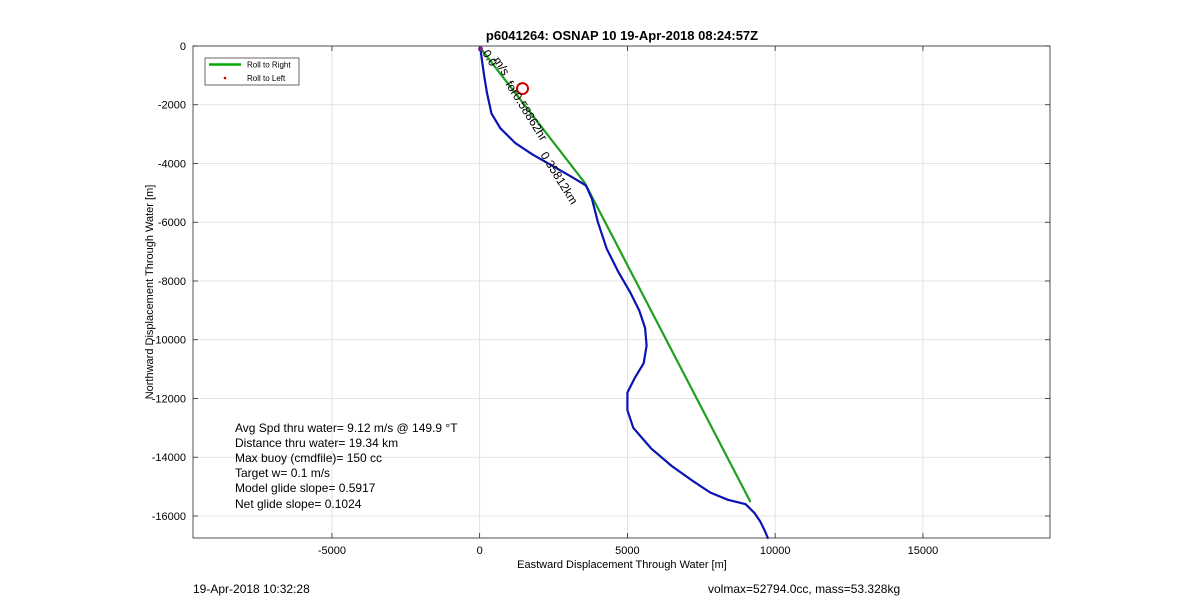  Describe the element at coordinates (316, 443) in the screenshot. I see `stat-distance: Distance thru water= 19.34 km` at that location.